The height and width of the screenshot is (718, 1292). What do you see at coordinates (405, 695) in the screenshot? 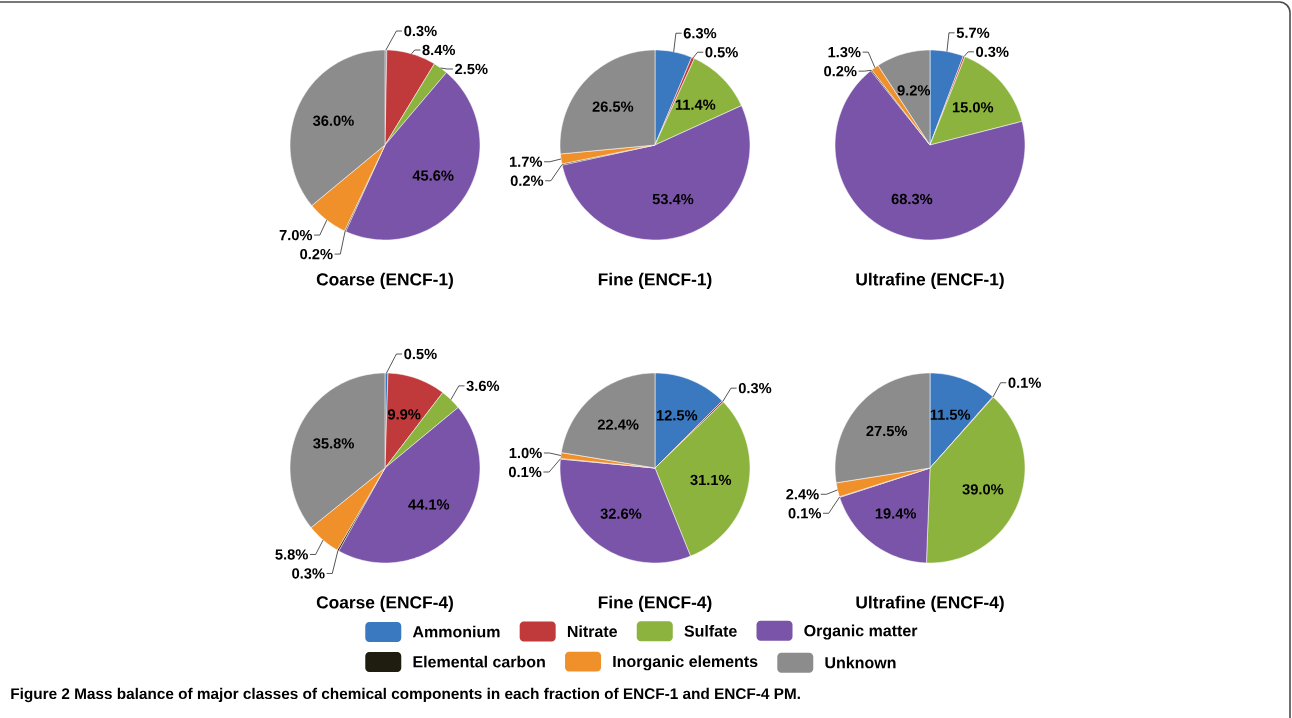
I see `caption: Figure 2 Mass balance of major classes of chemical components in each fraction of ENCF-1 and ENCF-4 PM.` at bounding box center [405, 695].